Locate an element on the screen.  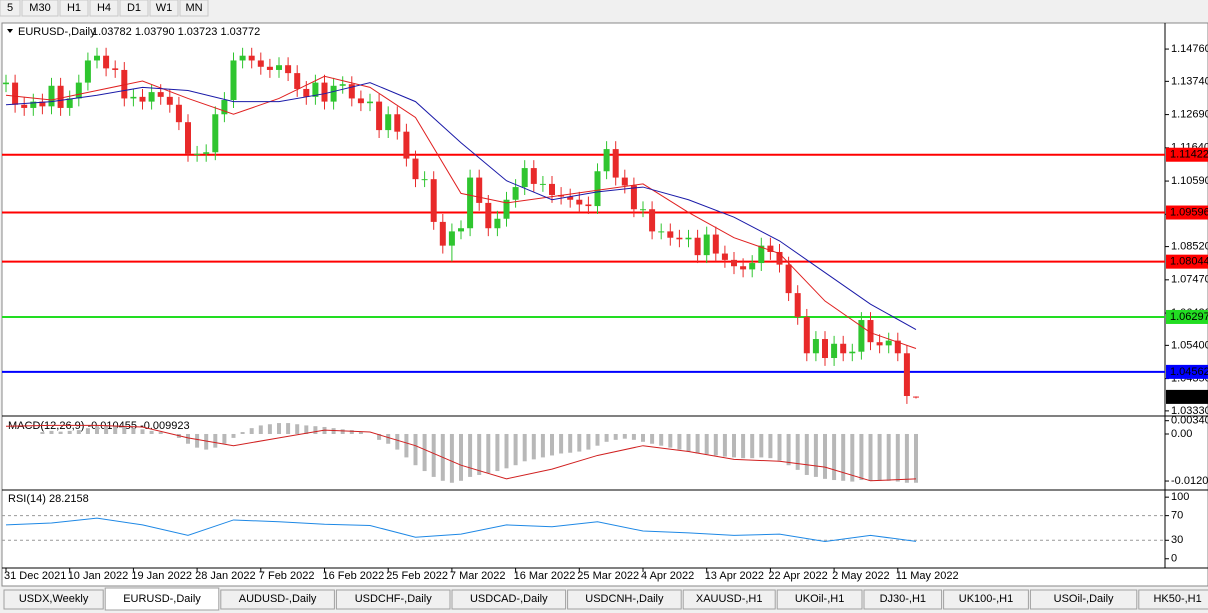
timeframe-label: H4 is located at coordinates (104, 8).